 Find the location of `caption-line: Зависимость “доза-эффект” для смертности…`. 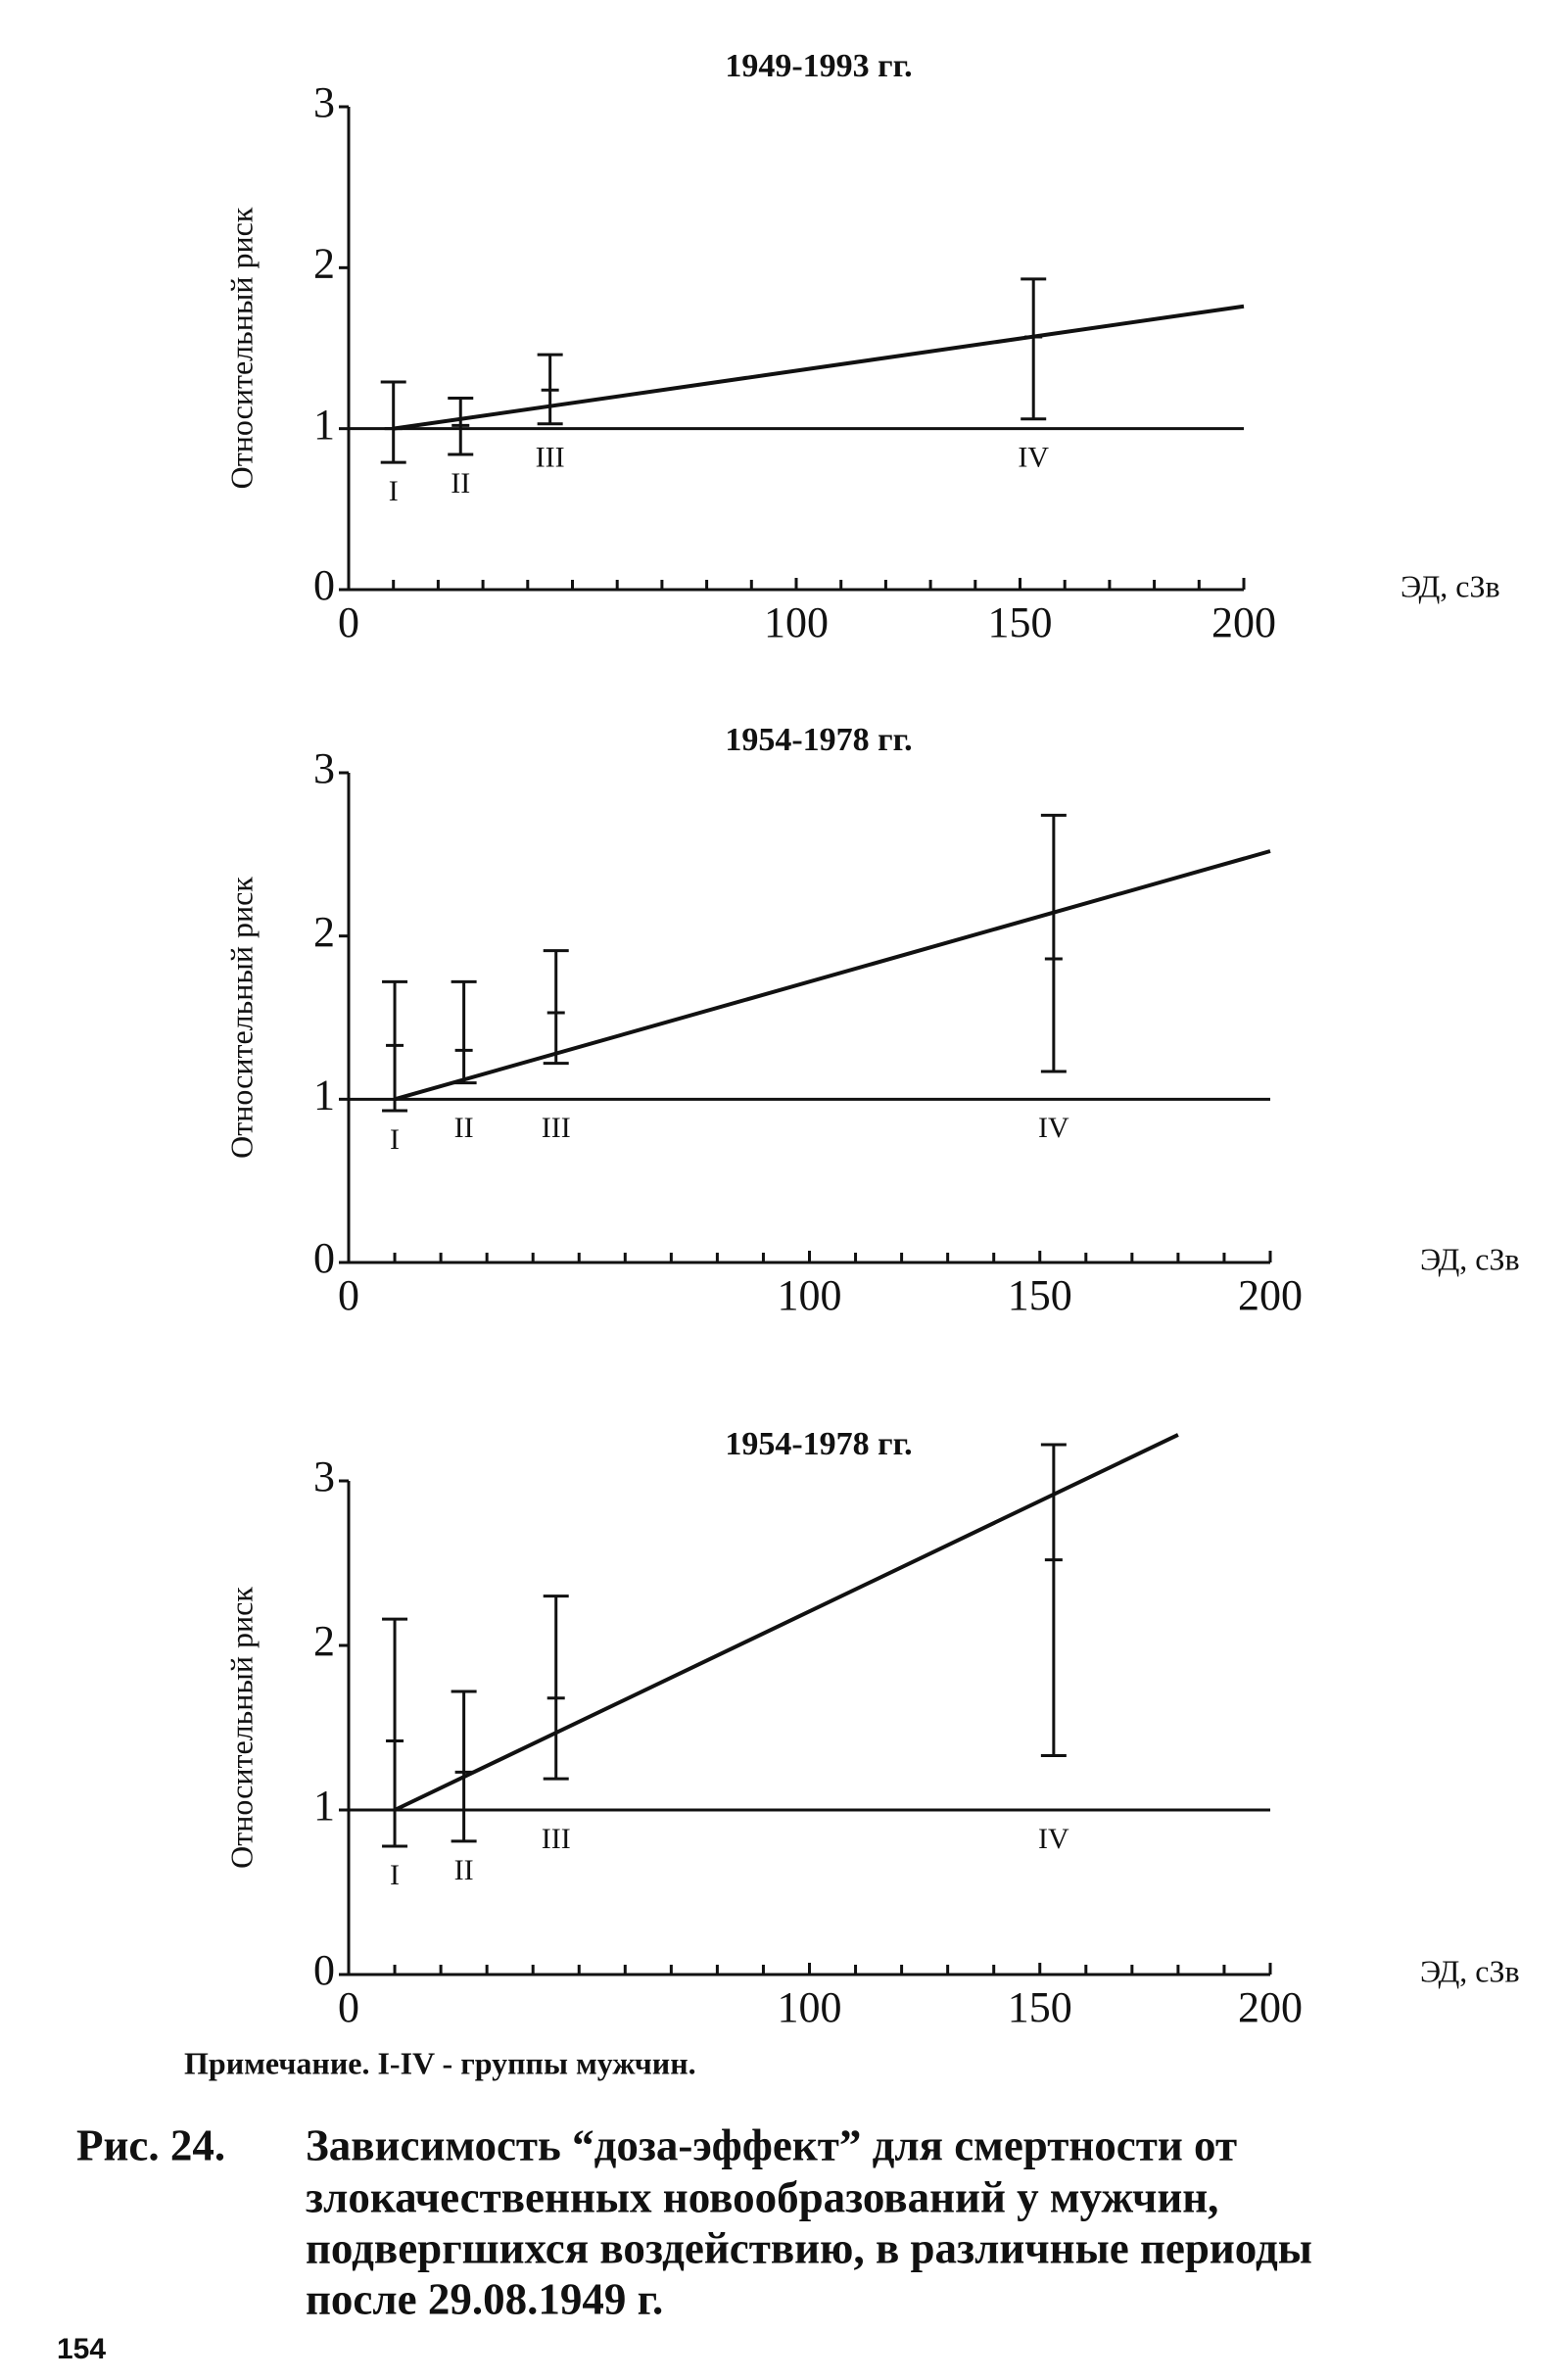

caption-line: Зависимость “доза-эффект” для смертности… is located at coordinates (771, 2144).